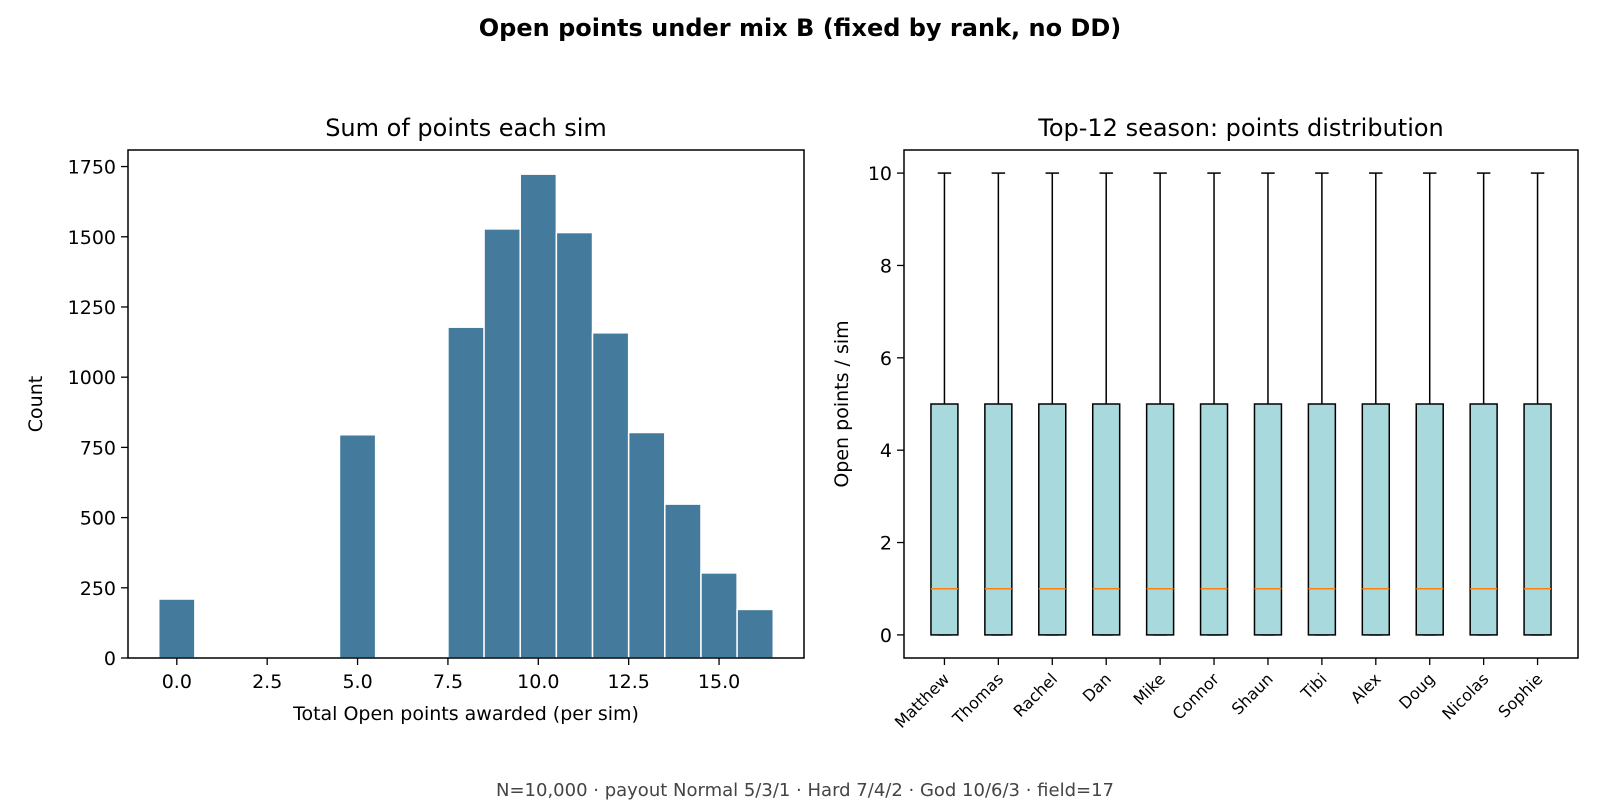 Image resolution: width=1600 pixels, height=800 pixels. What do you see at coordinates (886, 405) in the screenshot?
I see `boxplot-y-ticks: 0 2 4 6 8 10` at bounding box center [886, 405].